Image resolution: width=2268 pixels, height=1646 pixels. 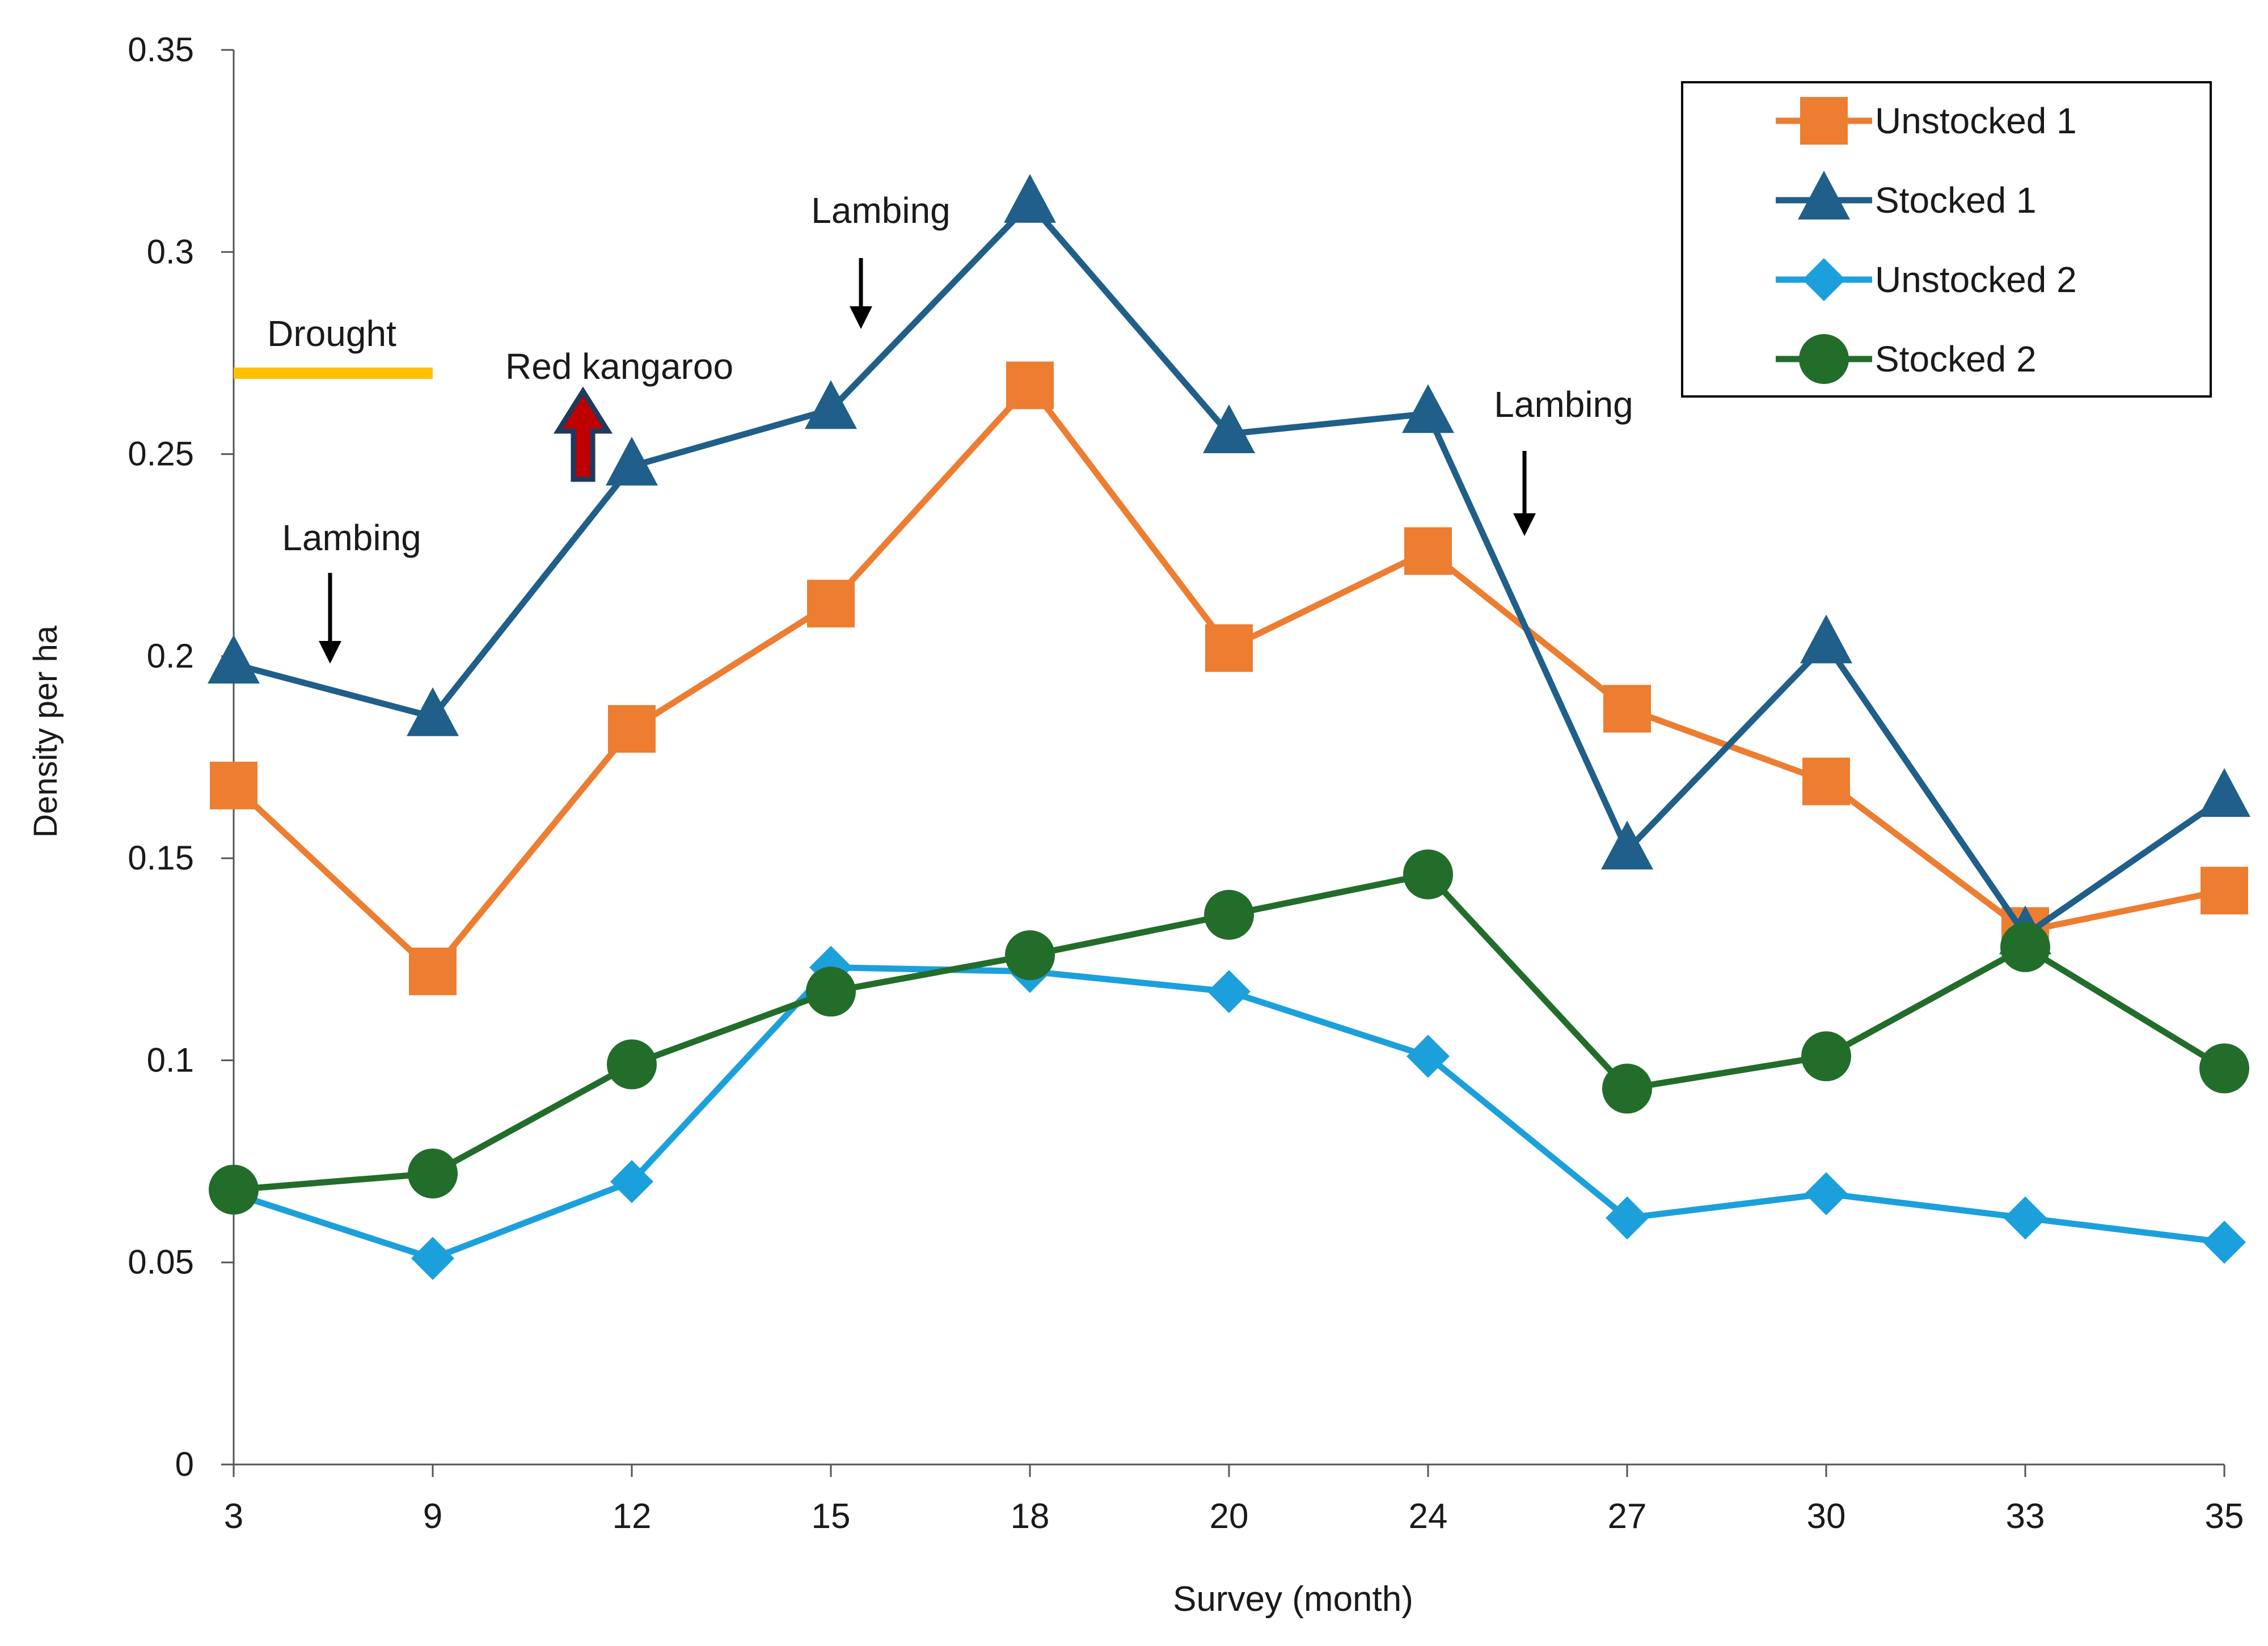 What do you see at coordinates (1826, 1516) in the screenshot?
I see `x-tick-label: 30` at bounding box center [1826, 1516].